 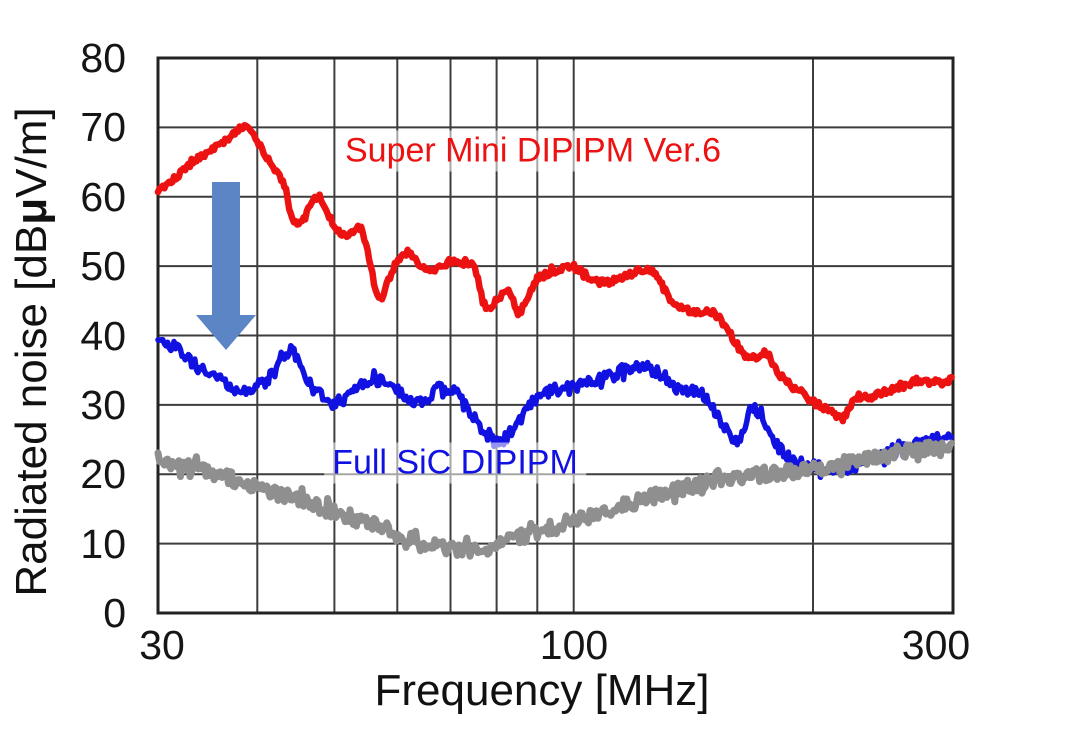 What do you see at coordinates (455, 463) in the screenshot?
I see `series-label-full-sic-dipipm: Full SiC DIPIPM` at bounding box center [455, 463].